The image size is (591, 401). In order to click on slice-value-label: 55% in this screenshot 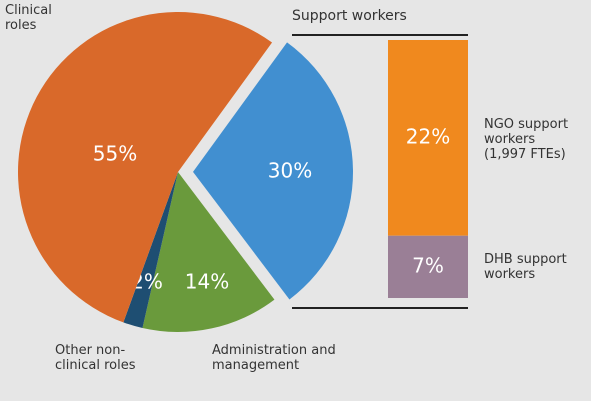, I will do `click(115, 154)`.